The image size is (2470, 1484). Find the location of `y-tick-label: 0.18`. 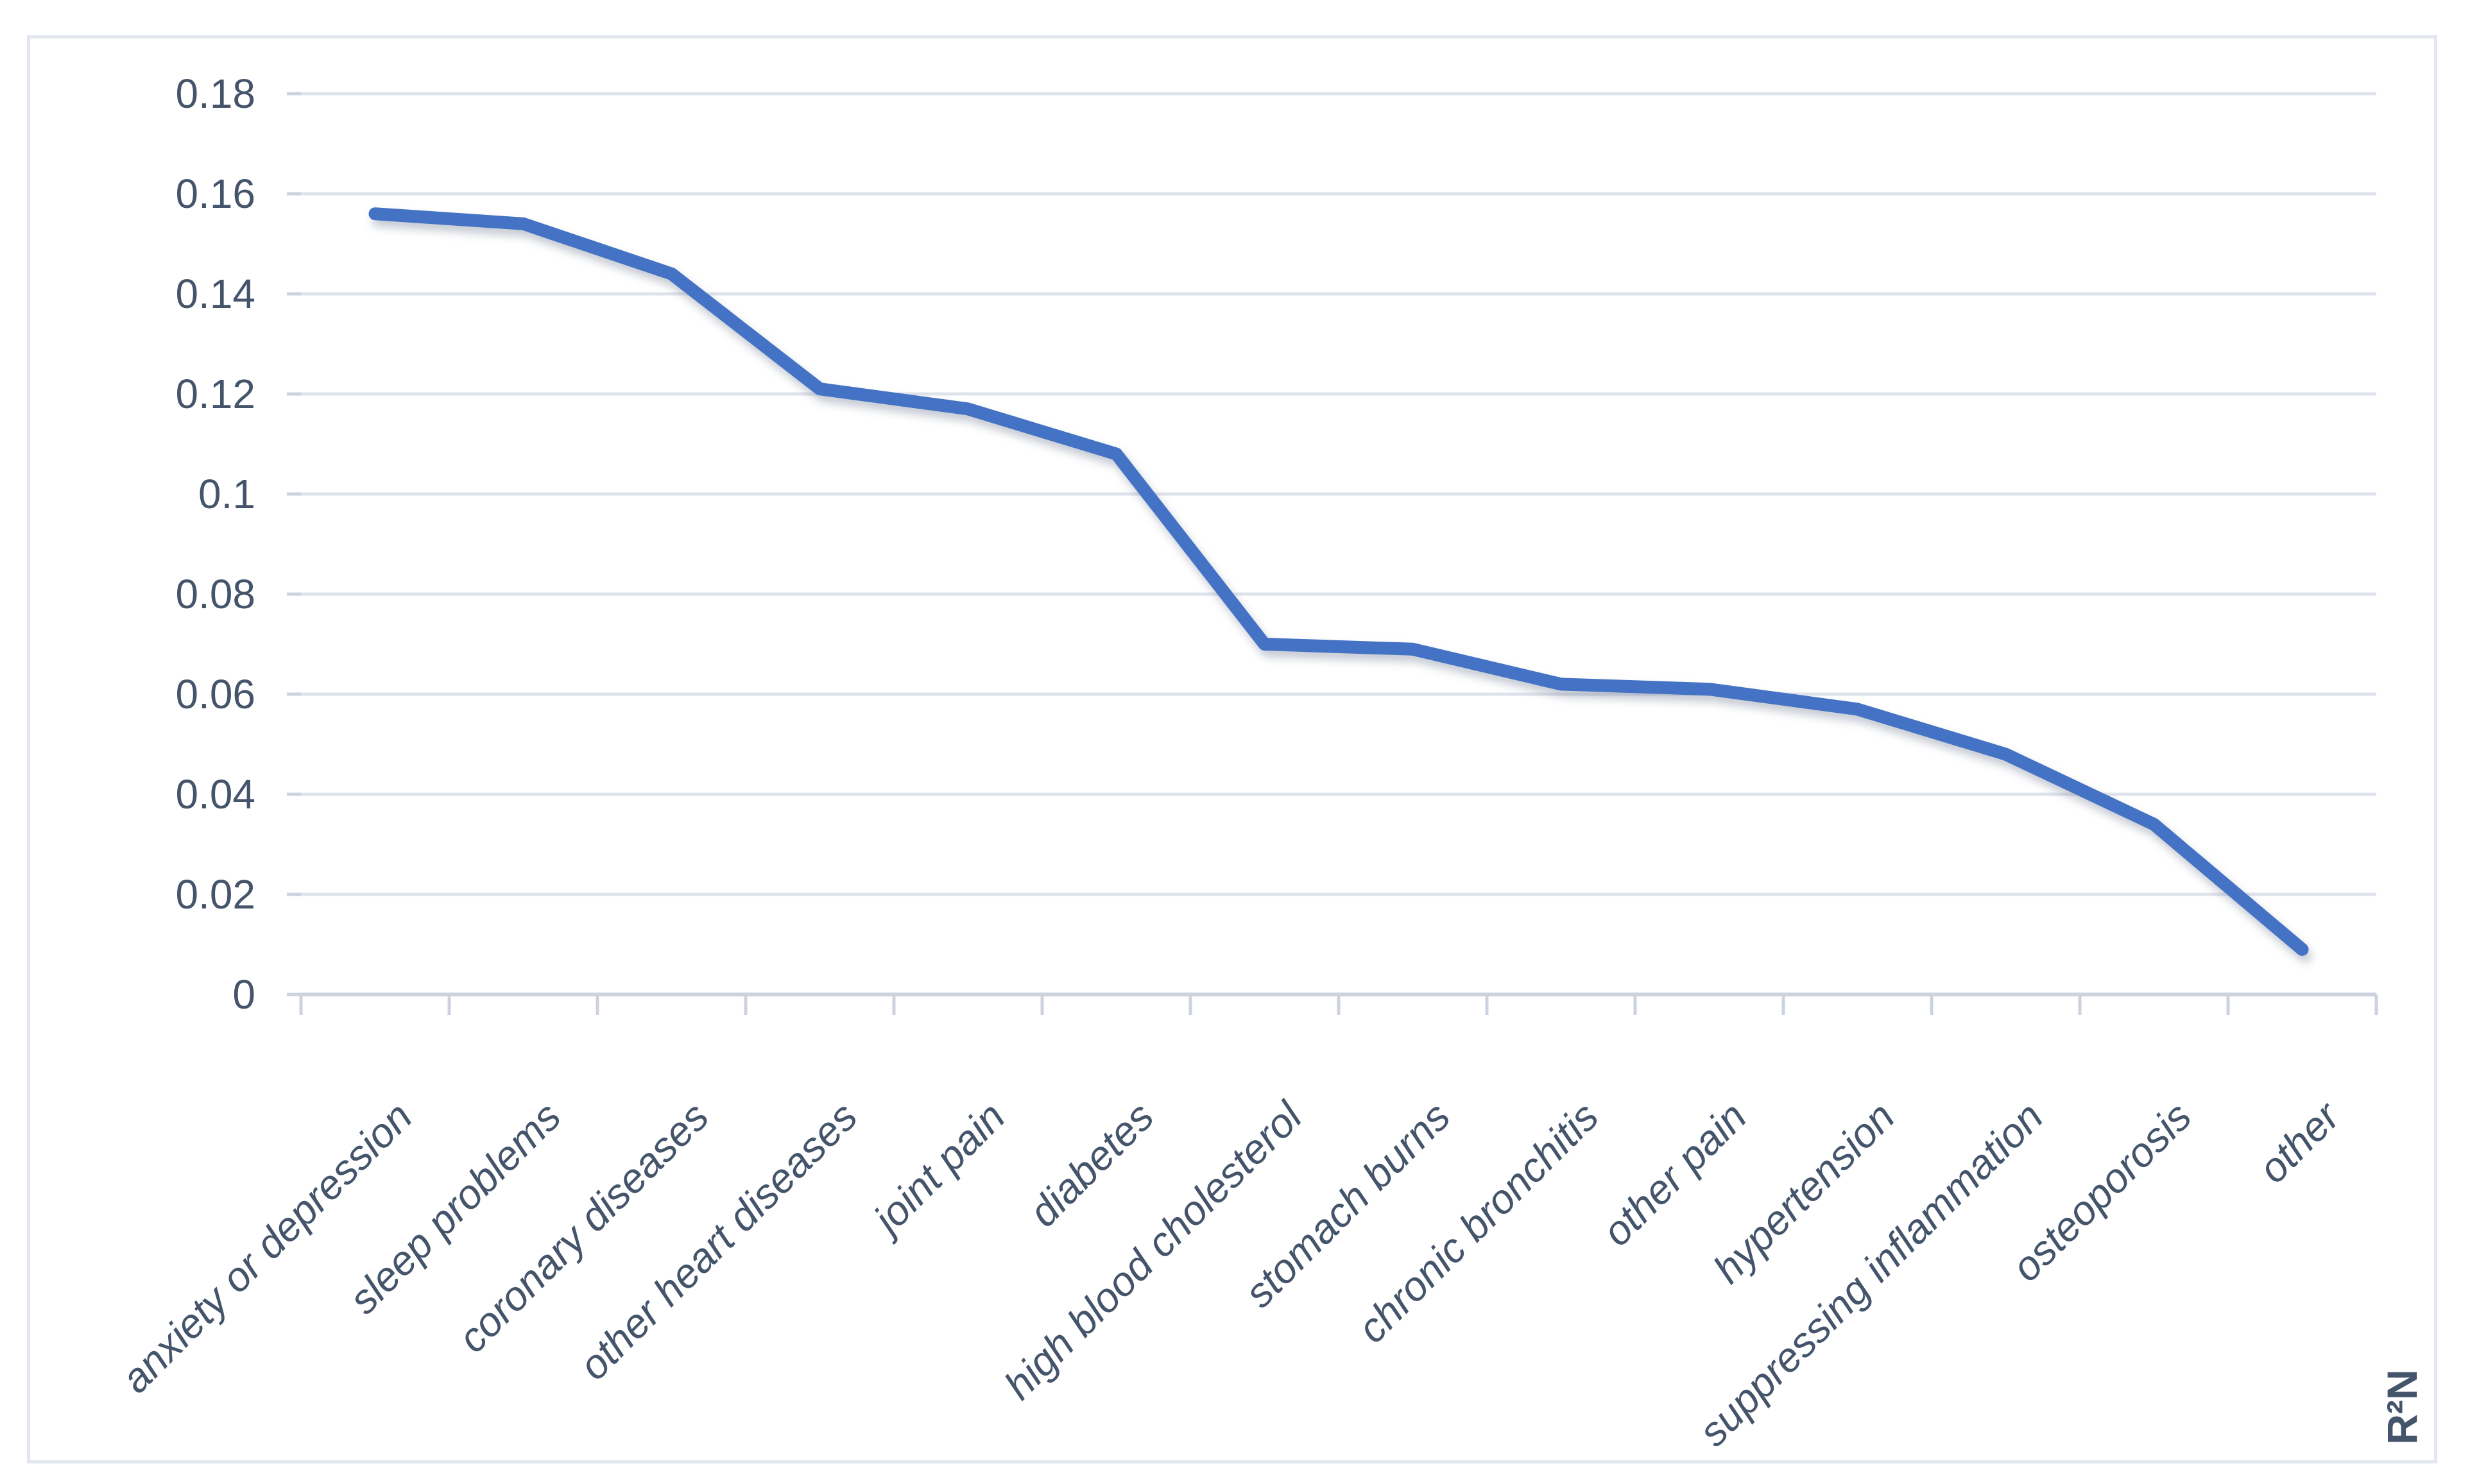

y-tick-label: 0.18 is located at coordinates (215, 94).